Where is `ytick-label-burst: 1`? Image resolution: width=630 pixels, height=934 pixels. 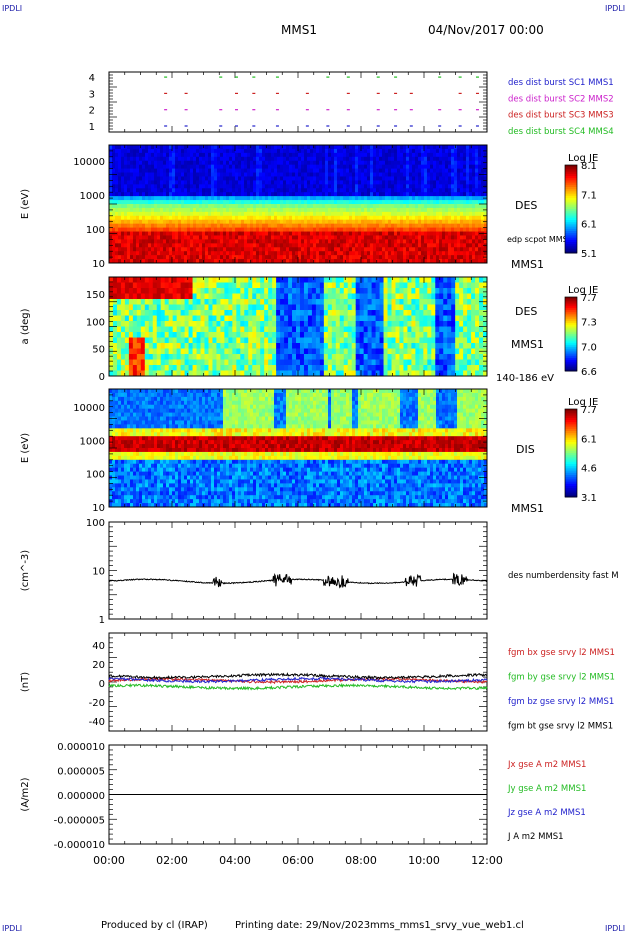
ytick-label-burst: 1 is located at coordinates (92, 127).